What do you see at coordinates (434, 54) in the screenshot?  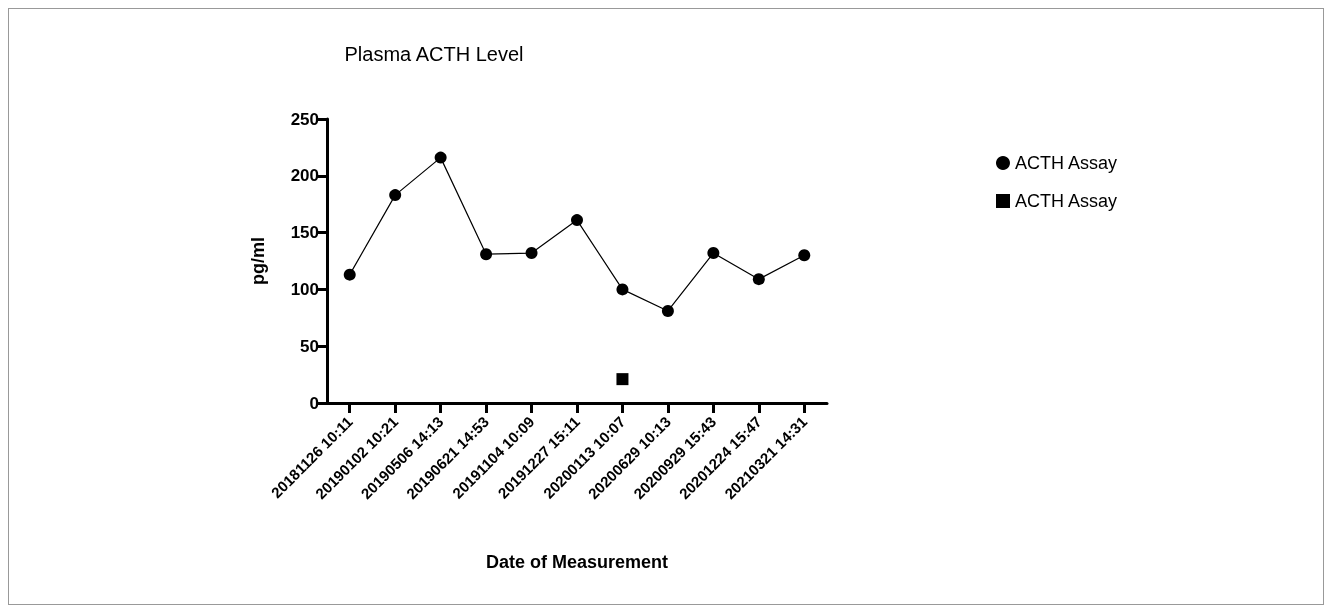 I see `chart-title: Plasma ACTH Level` at bounding box center [434, 54].